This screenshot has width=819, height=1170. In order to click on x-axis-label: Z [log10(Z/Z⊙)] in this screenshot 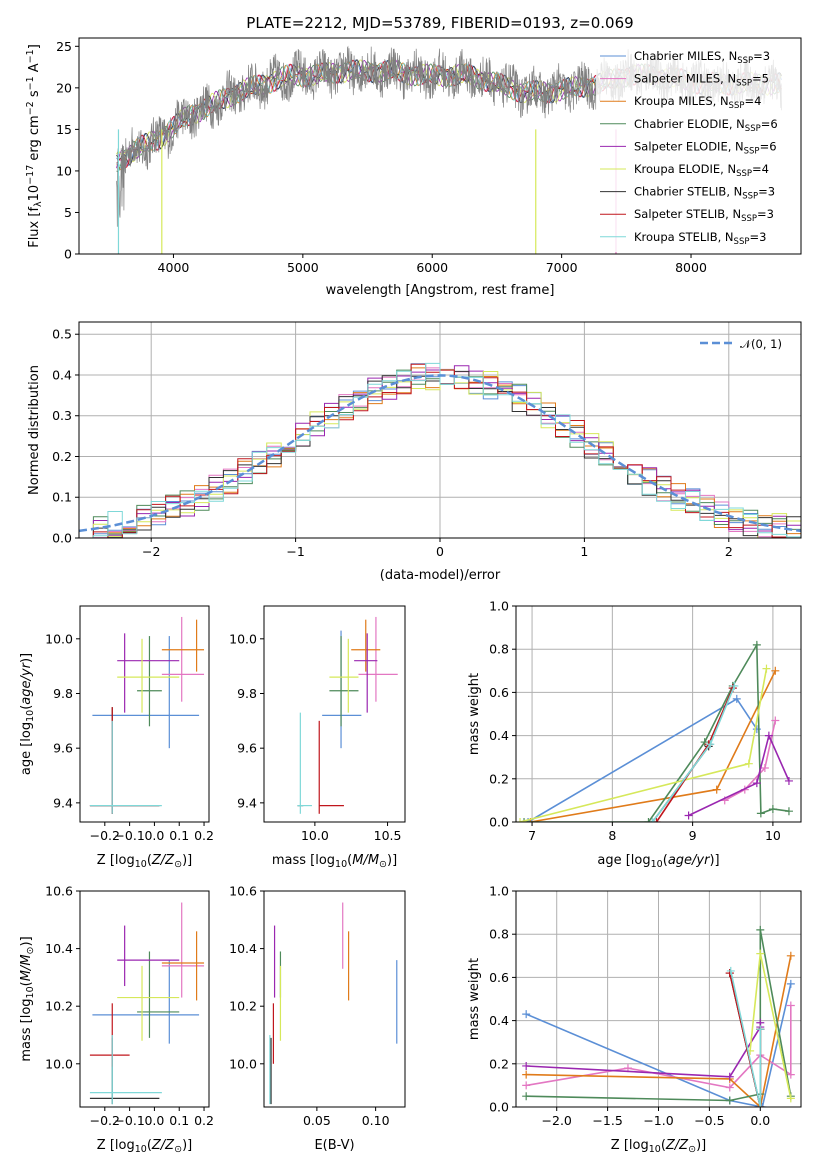, I will do `click(144, 1146)`.